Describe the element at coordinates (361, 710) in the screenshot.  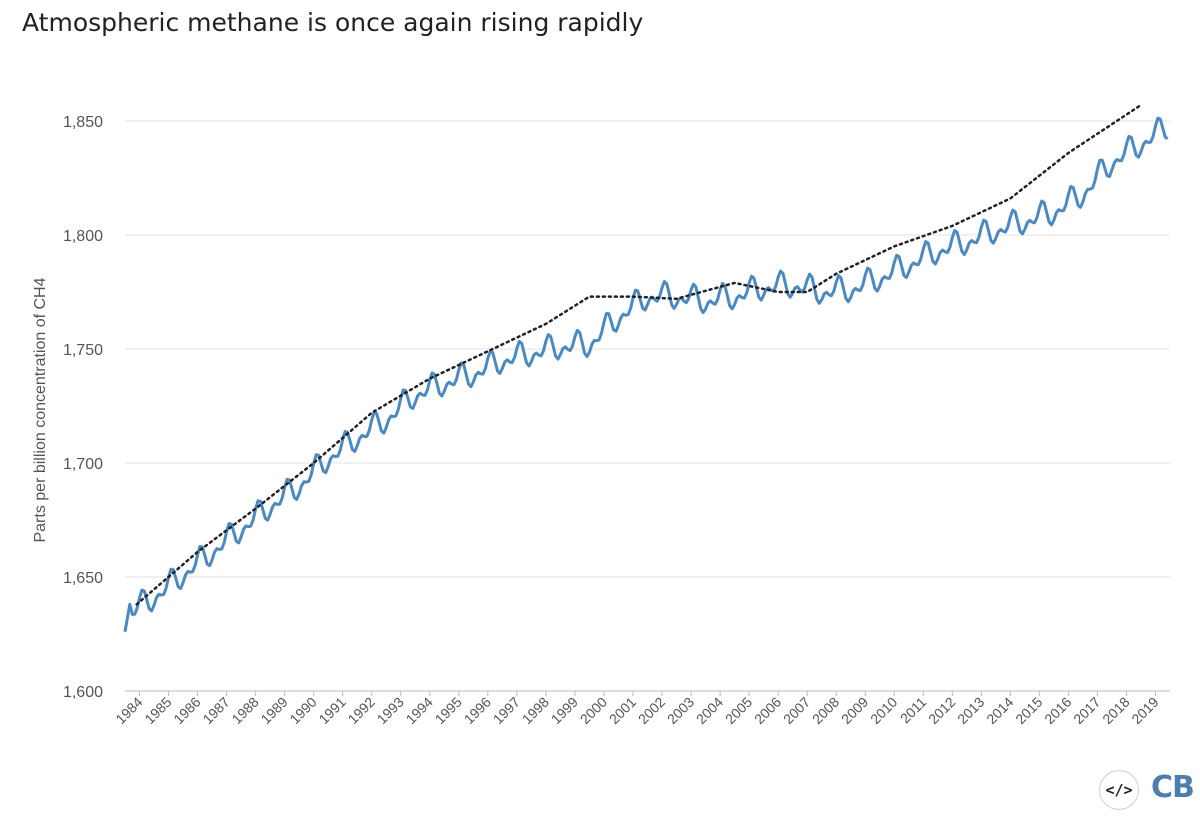
I see `x-tick-label: 1992` at that location.